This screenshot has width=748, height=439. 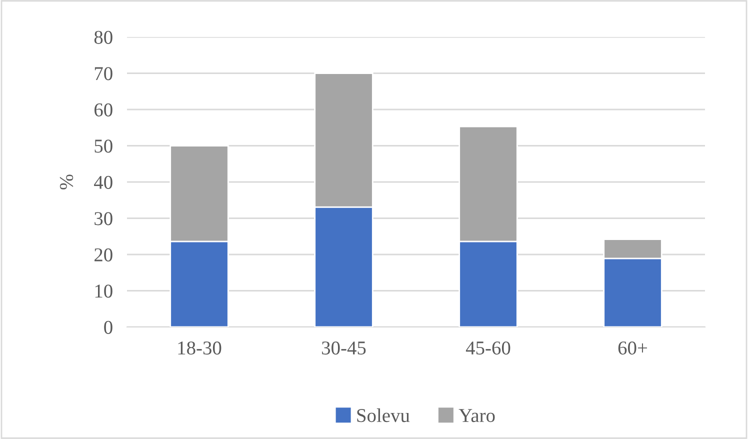 What do you see at coordinates (103, 73) in the screenshot?
I see `y-tick-label: 70` at bounding box center [103, 73].